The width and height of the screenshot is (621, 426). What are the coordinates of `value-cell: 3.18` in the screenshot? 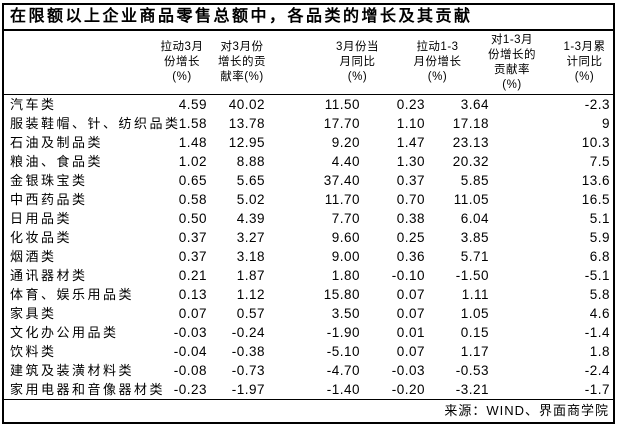 It's located at (250, 256).